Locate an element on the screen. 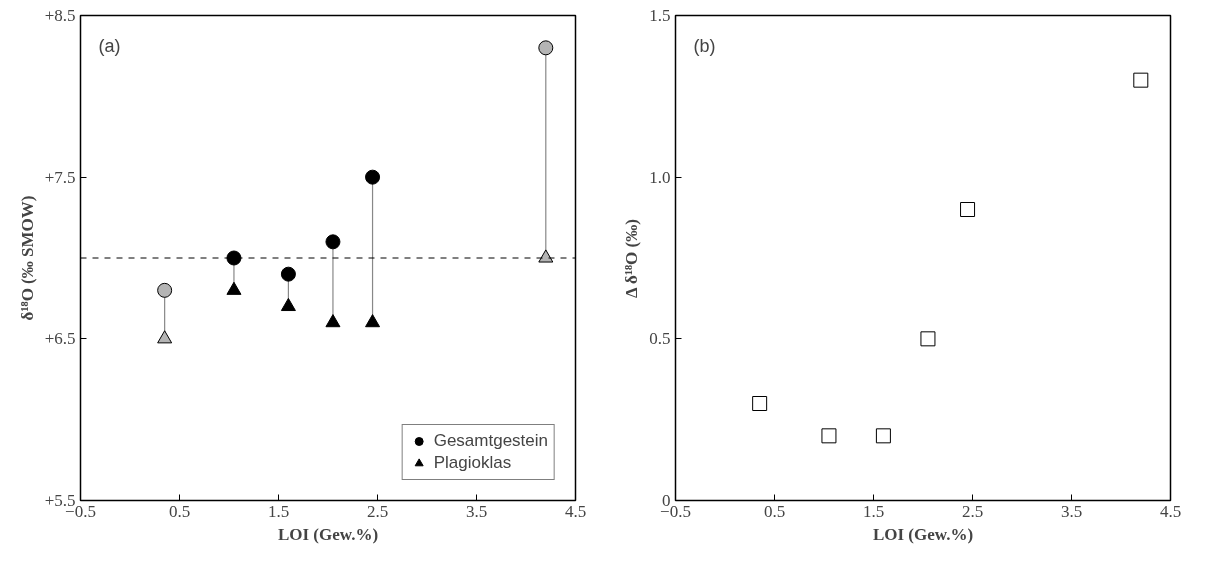  annotation: (a) is located at coordinates (109, 45).